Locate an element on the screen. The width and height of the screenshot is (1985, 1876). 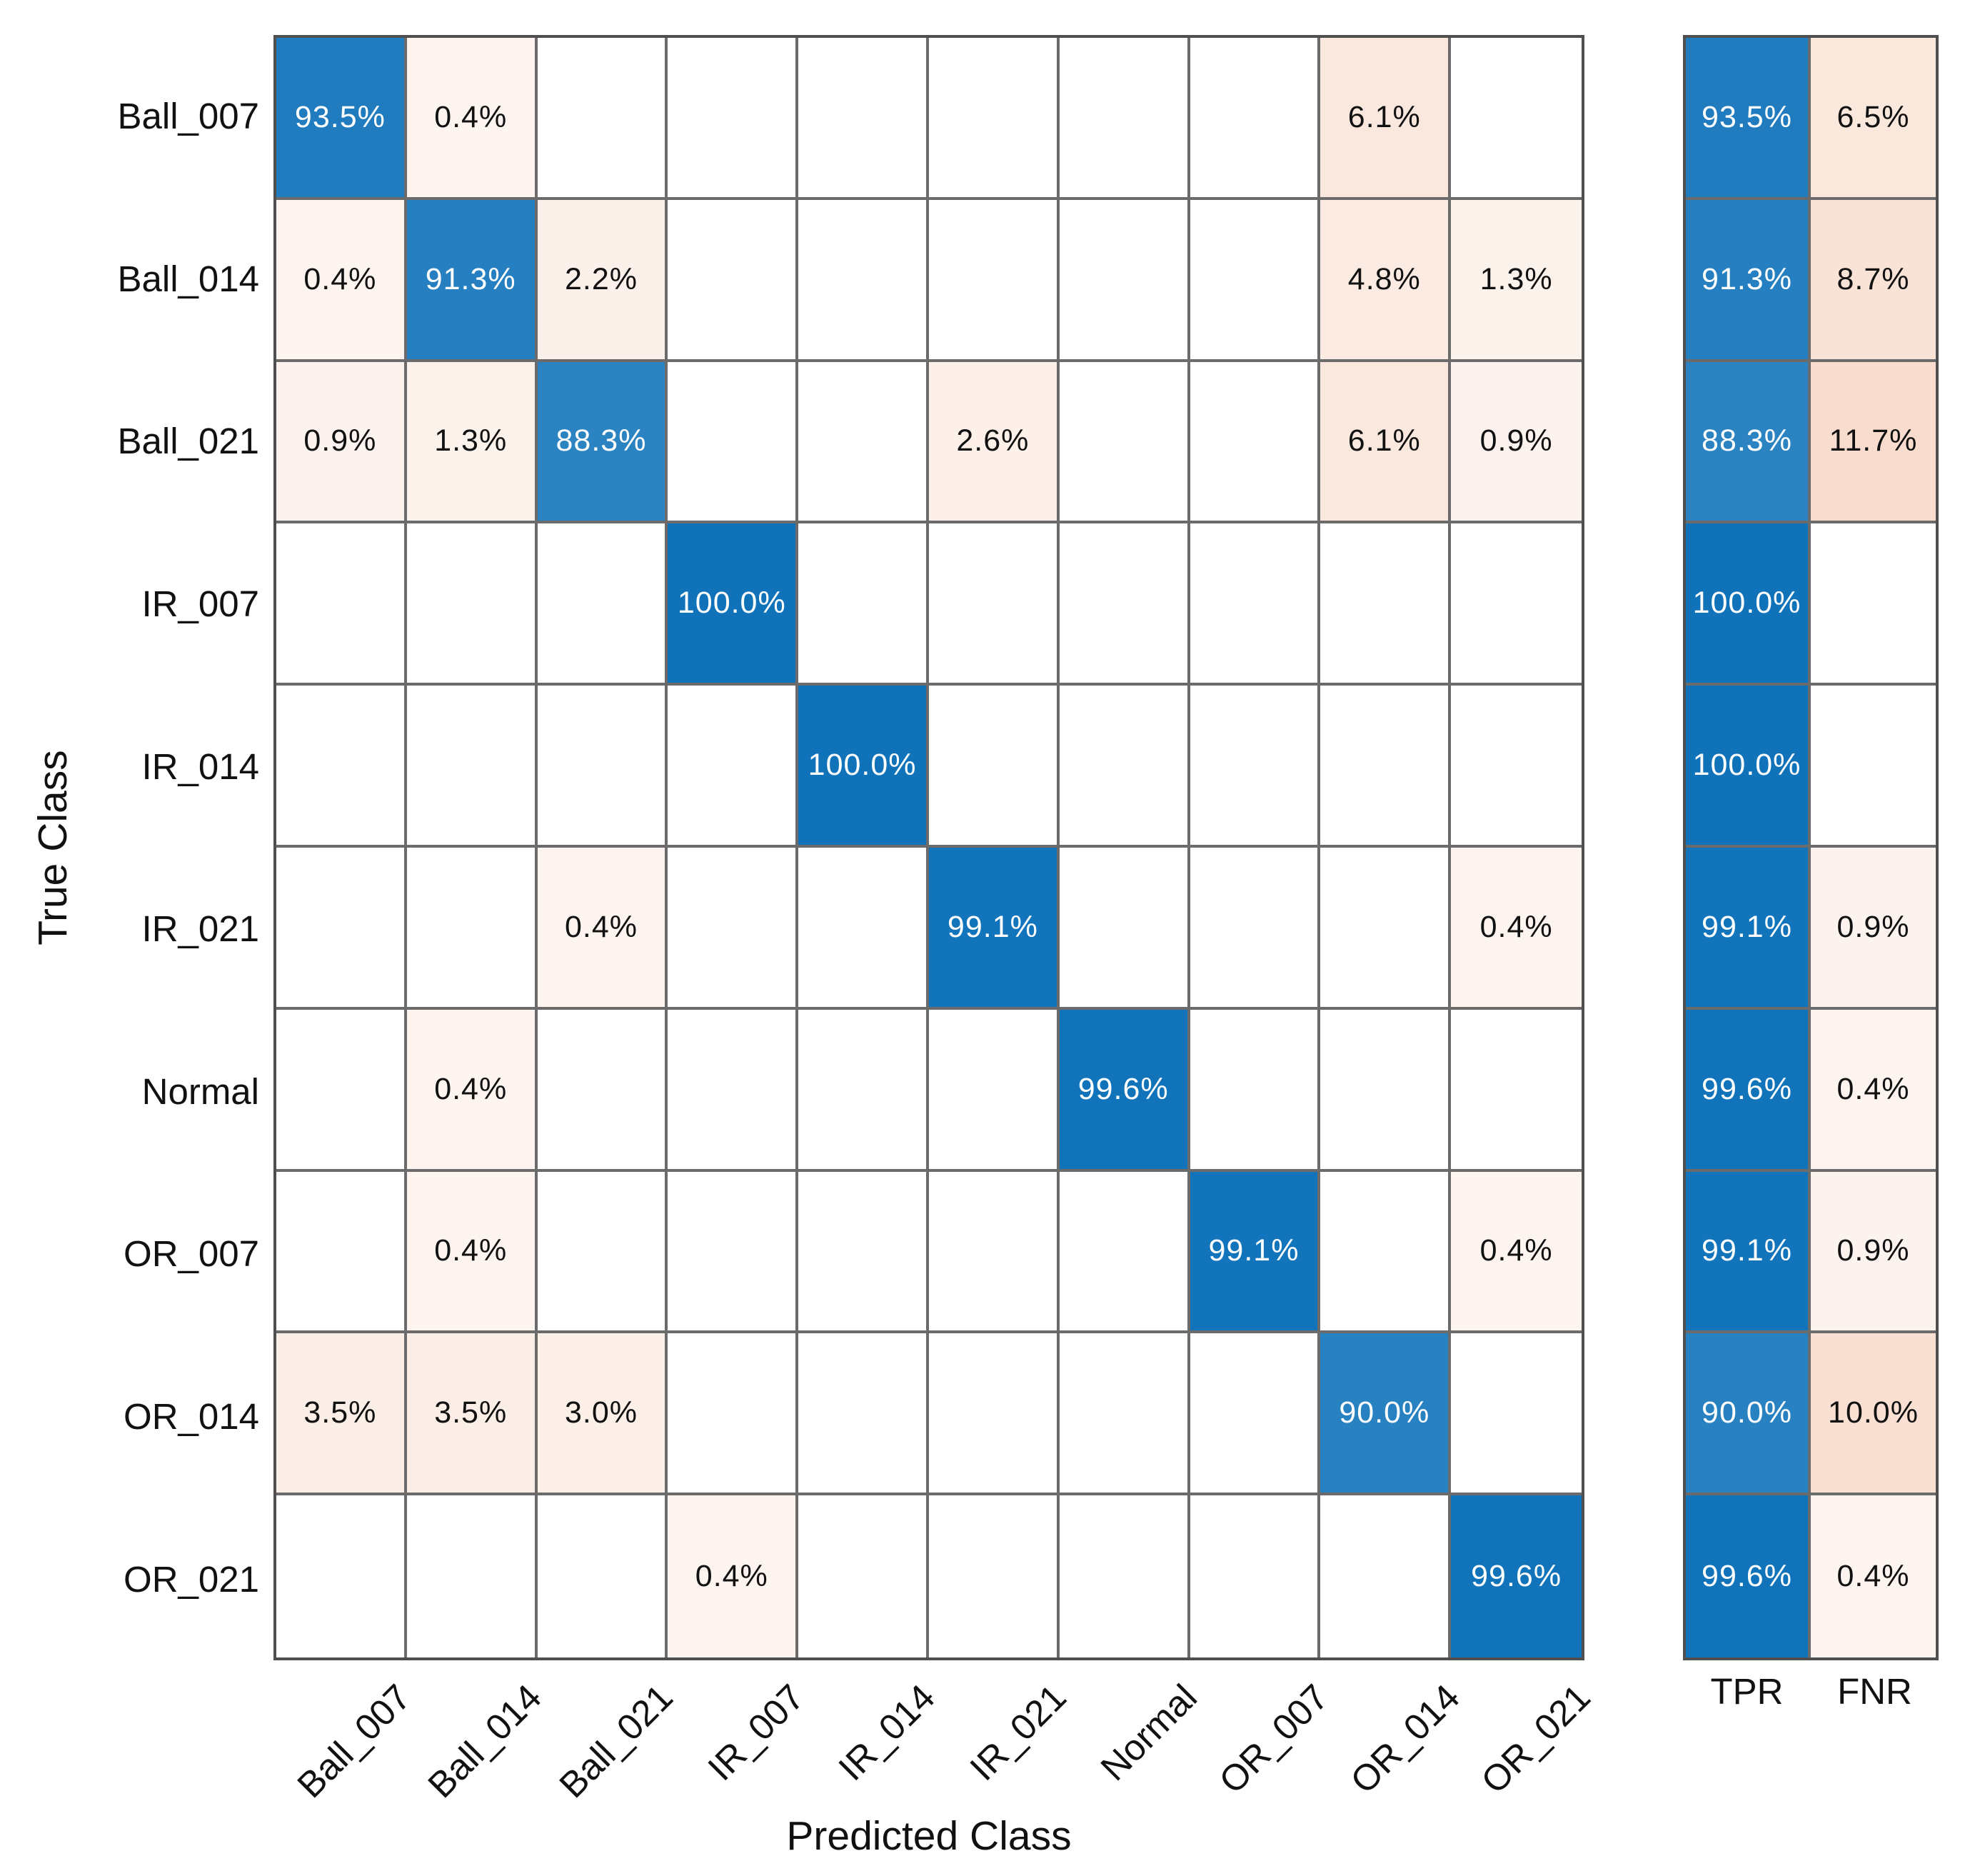
fnr-cell-OR_014: 10.0% is located at coordinates (1873, 1414).